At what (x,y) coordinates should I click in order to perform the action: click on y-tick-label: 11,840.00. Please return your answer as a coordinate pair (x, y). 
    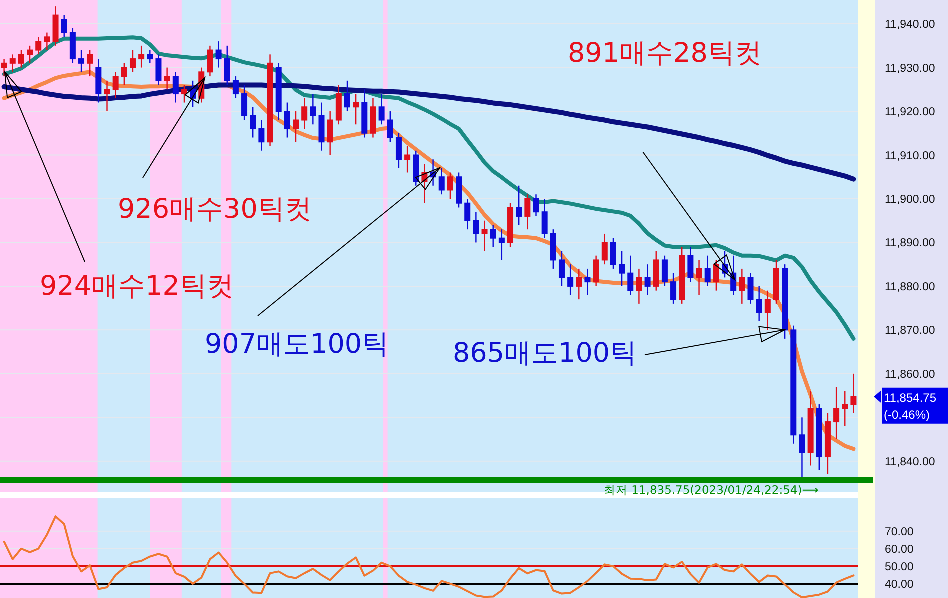
    Looking at the image, I should click on (910, 462).